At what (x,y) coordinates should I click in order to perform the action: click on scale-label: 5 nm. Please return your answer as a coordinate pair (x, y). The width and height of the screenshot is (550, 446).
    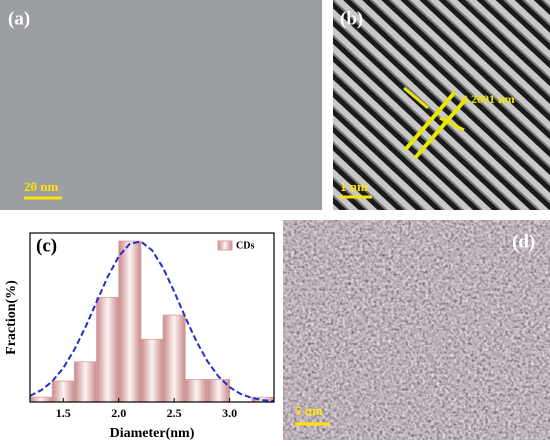
    Looking at the image, I should click on (309, 410).